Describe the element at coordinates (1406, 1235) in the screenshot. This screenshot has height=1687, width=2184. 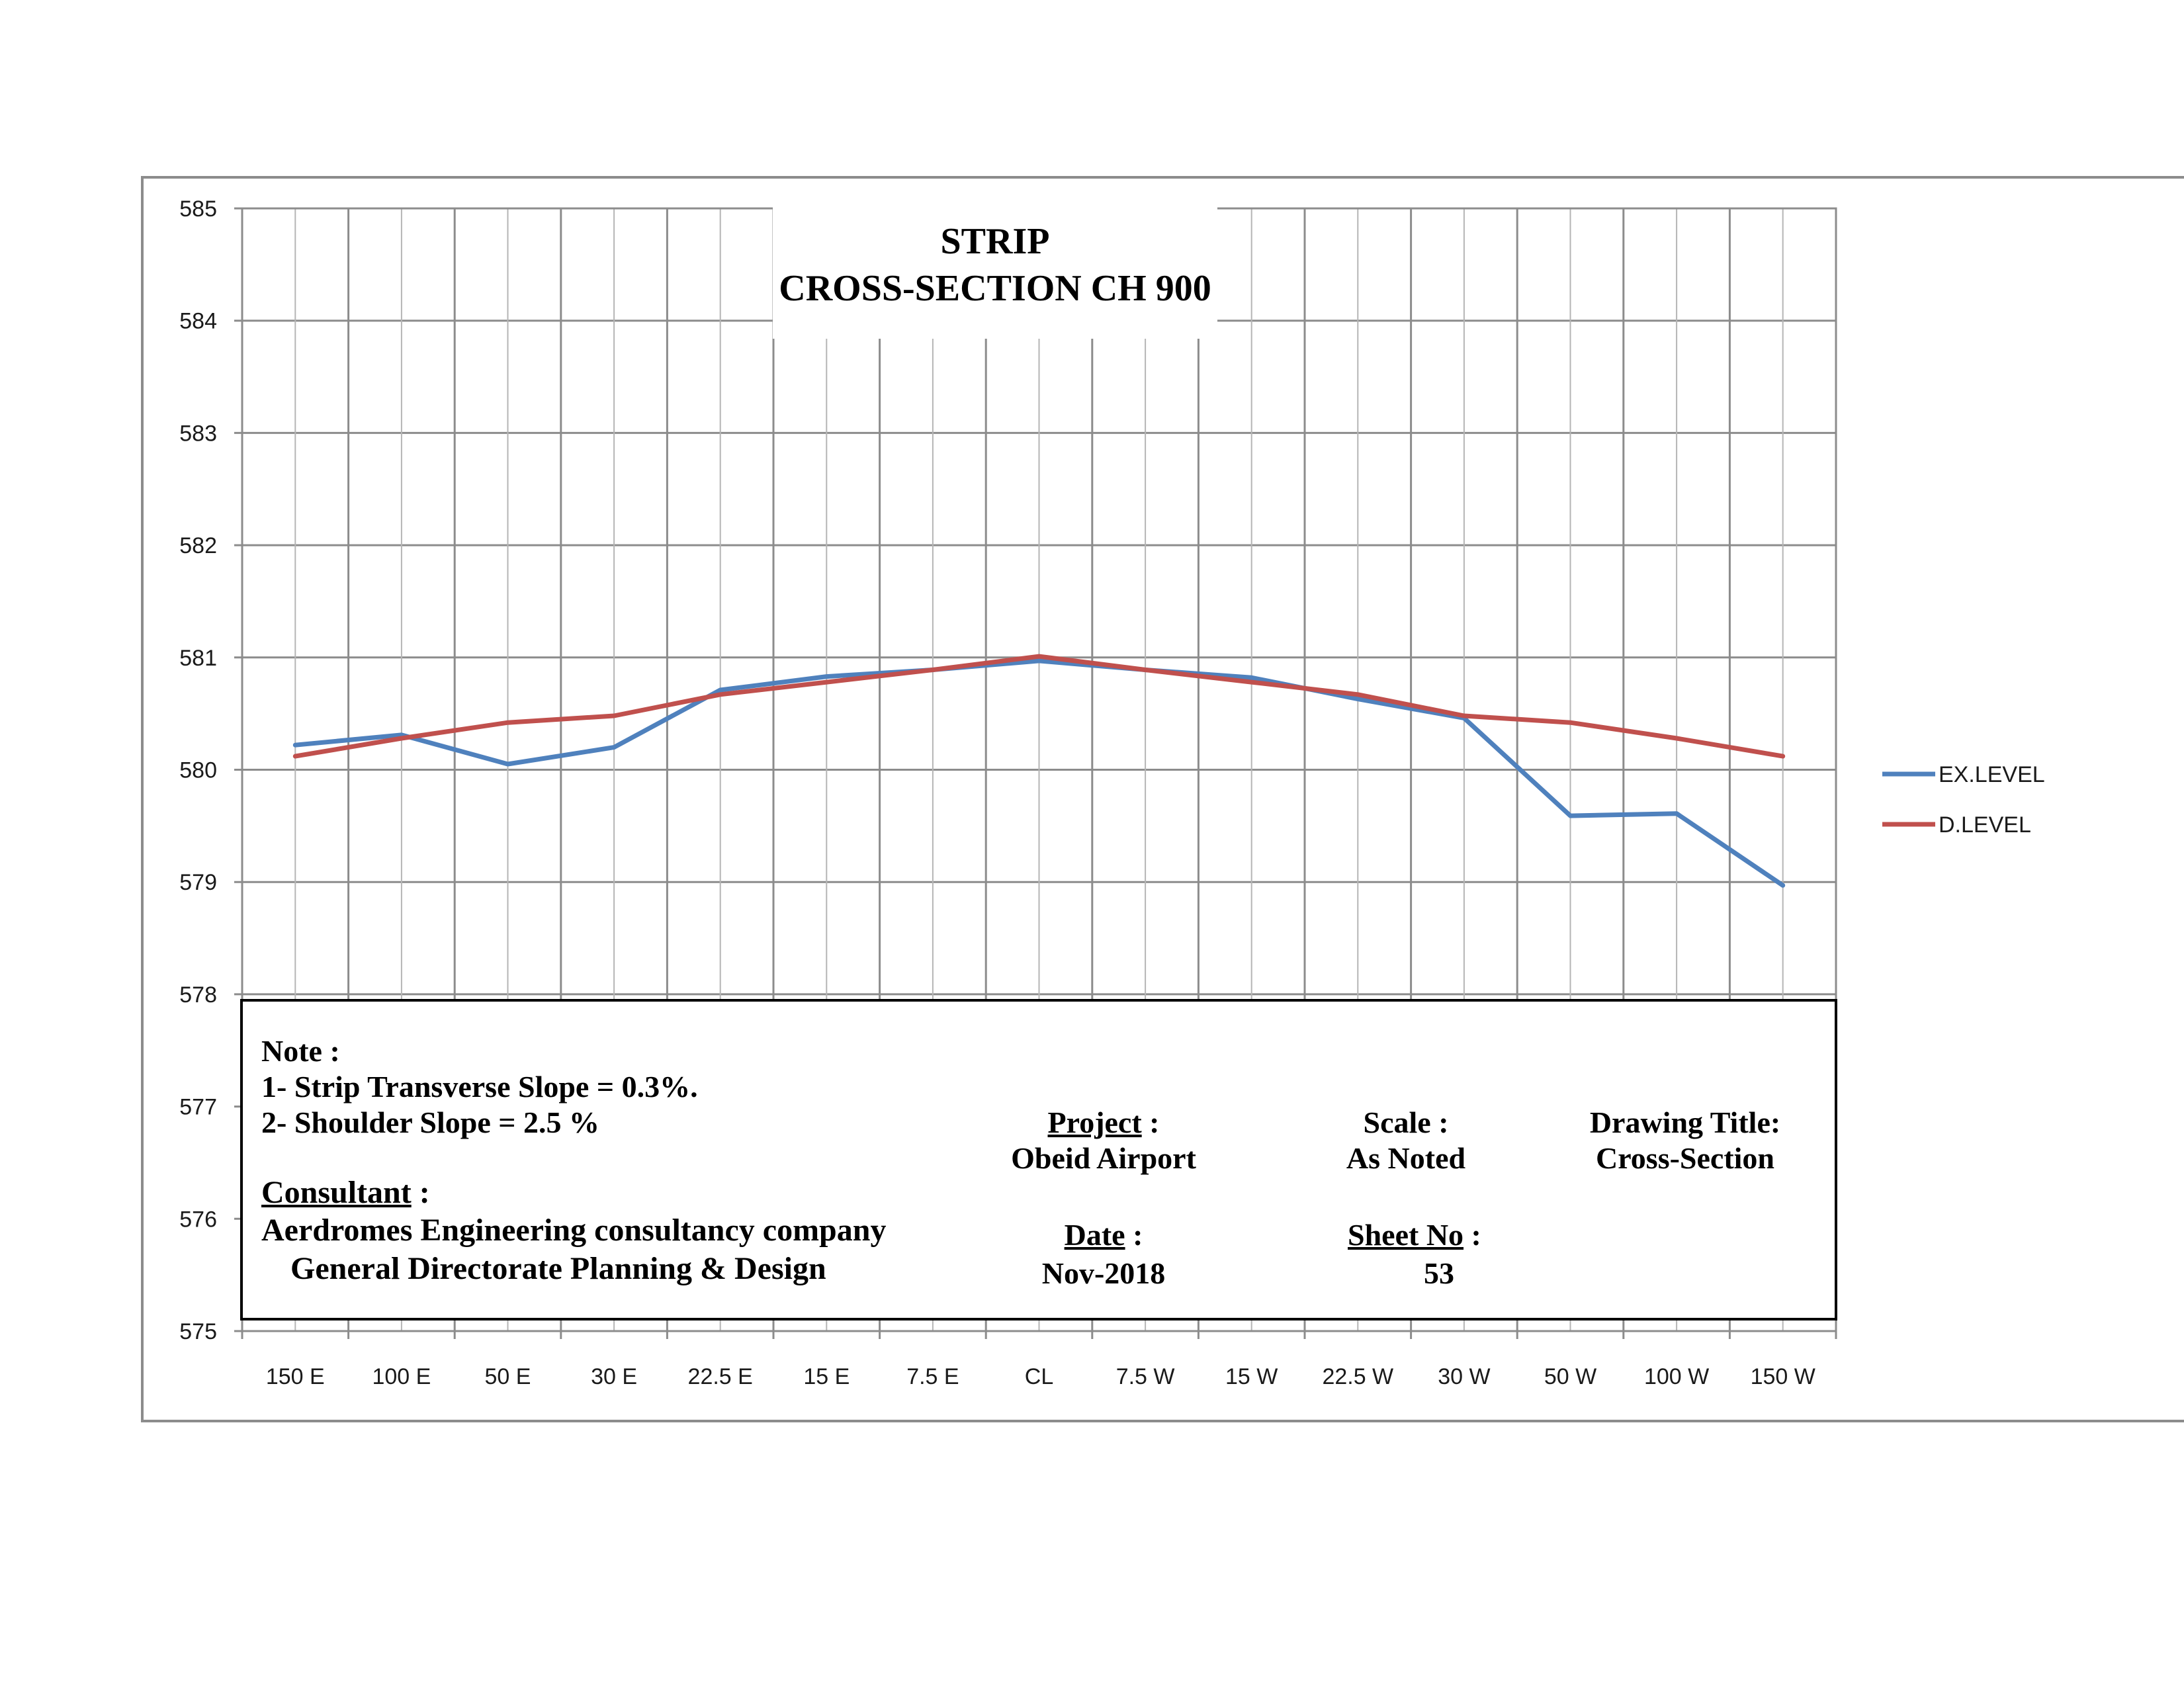
I see `sheet-label: Sheet No` at that location.